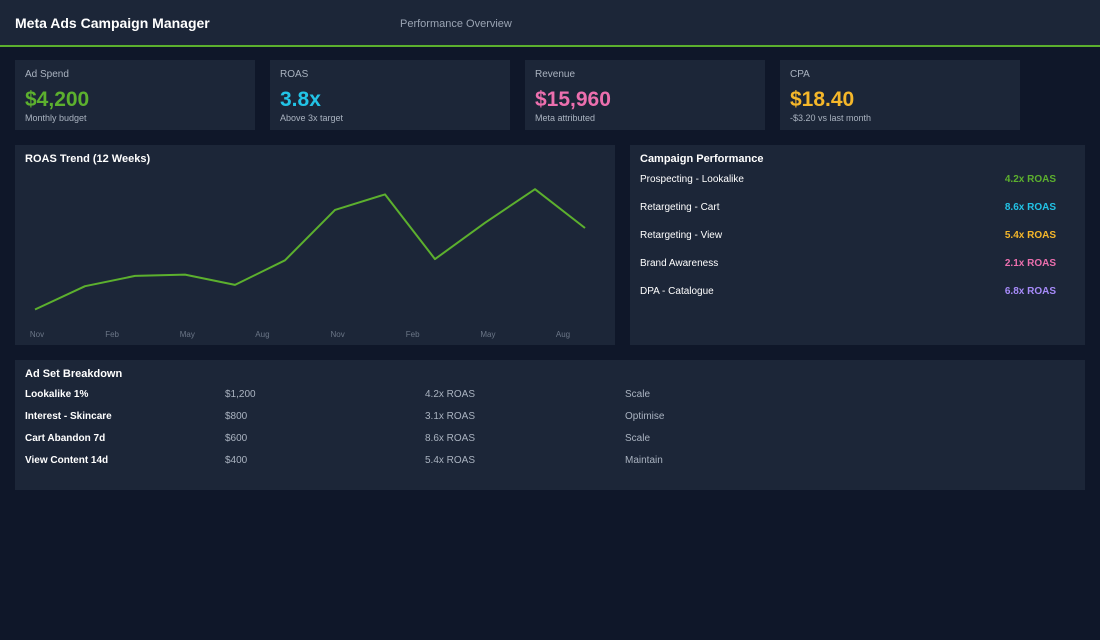 The height and width of the screenshot is (640, 1100). Describe the element at coordinates (702, 159) in the screenshot. I see `panel-title: Campaign Performance` at that location.